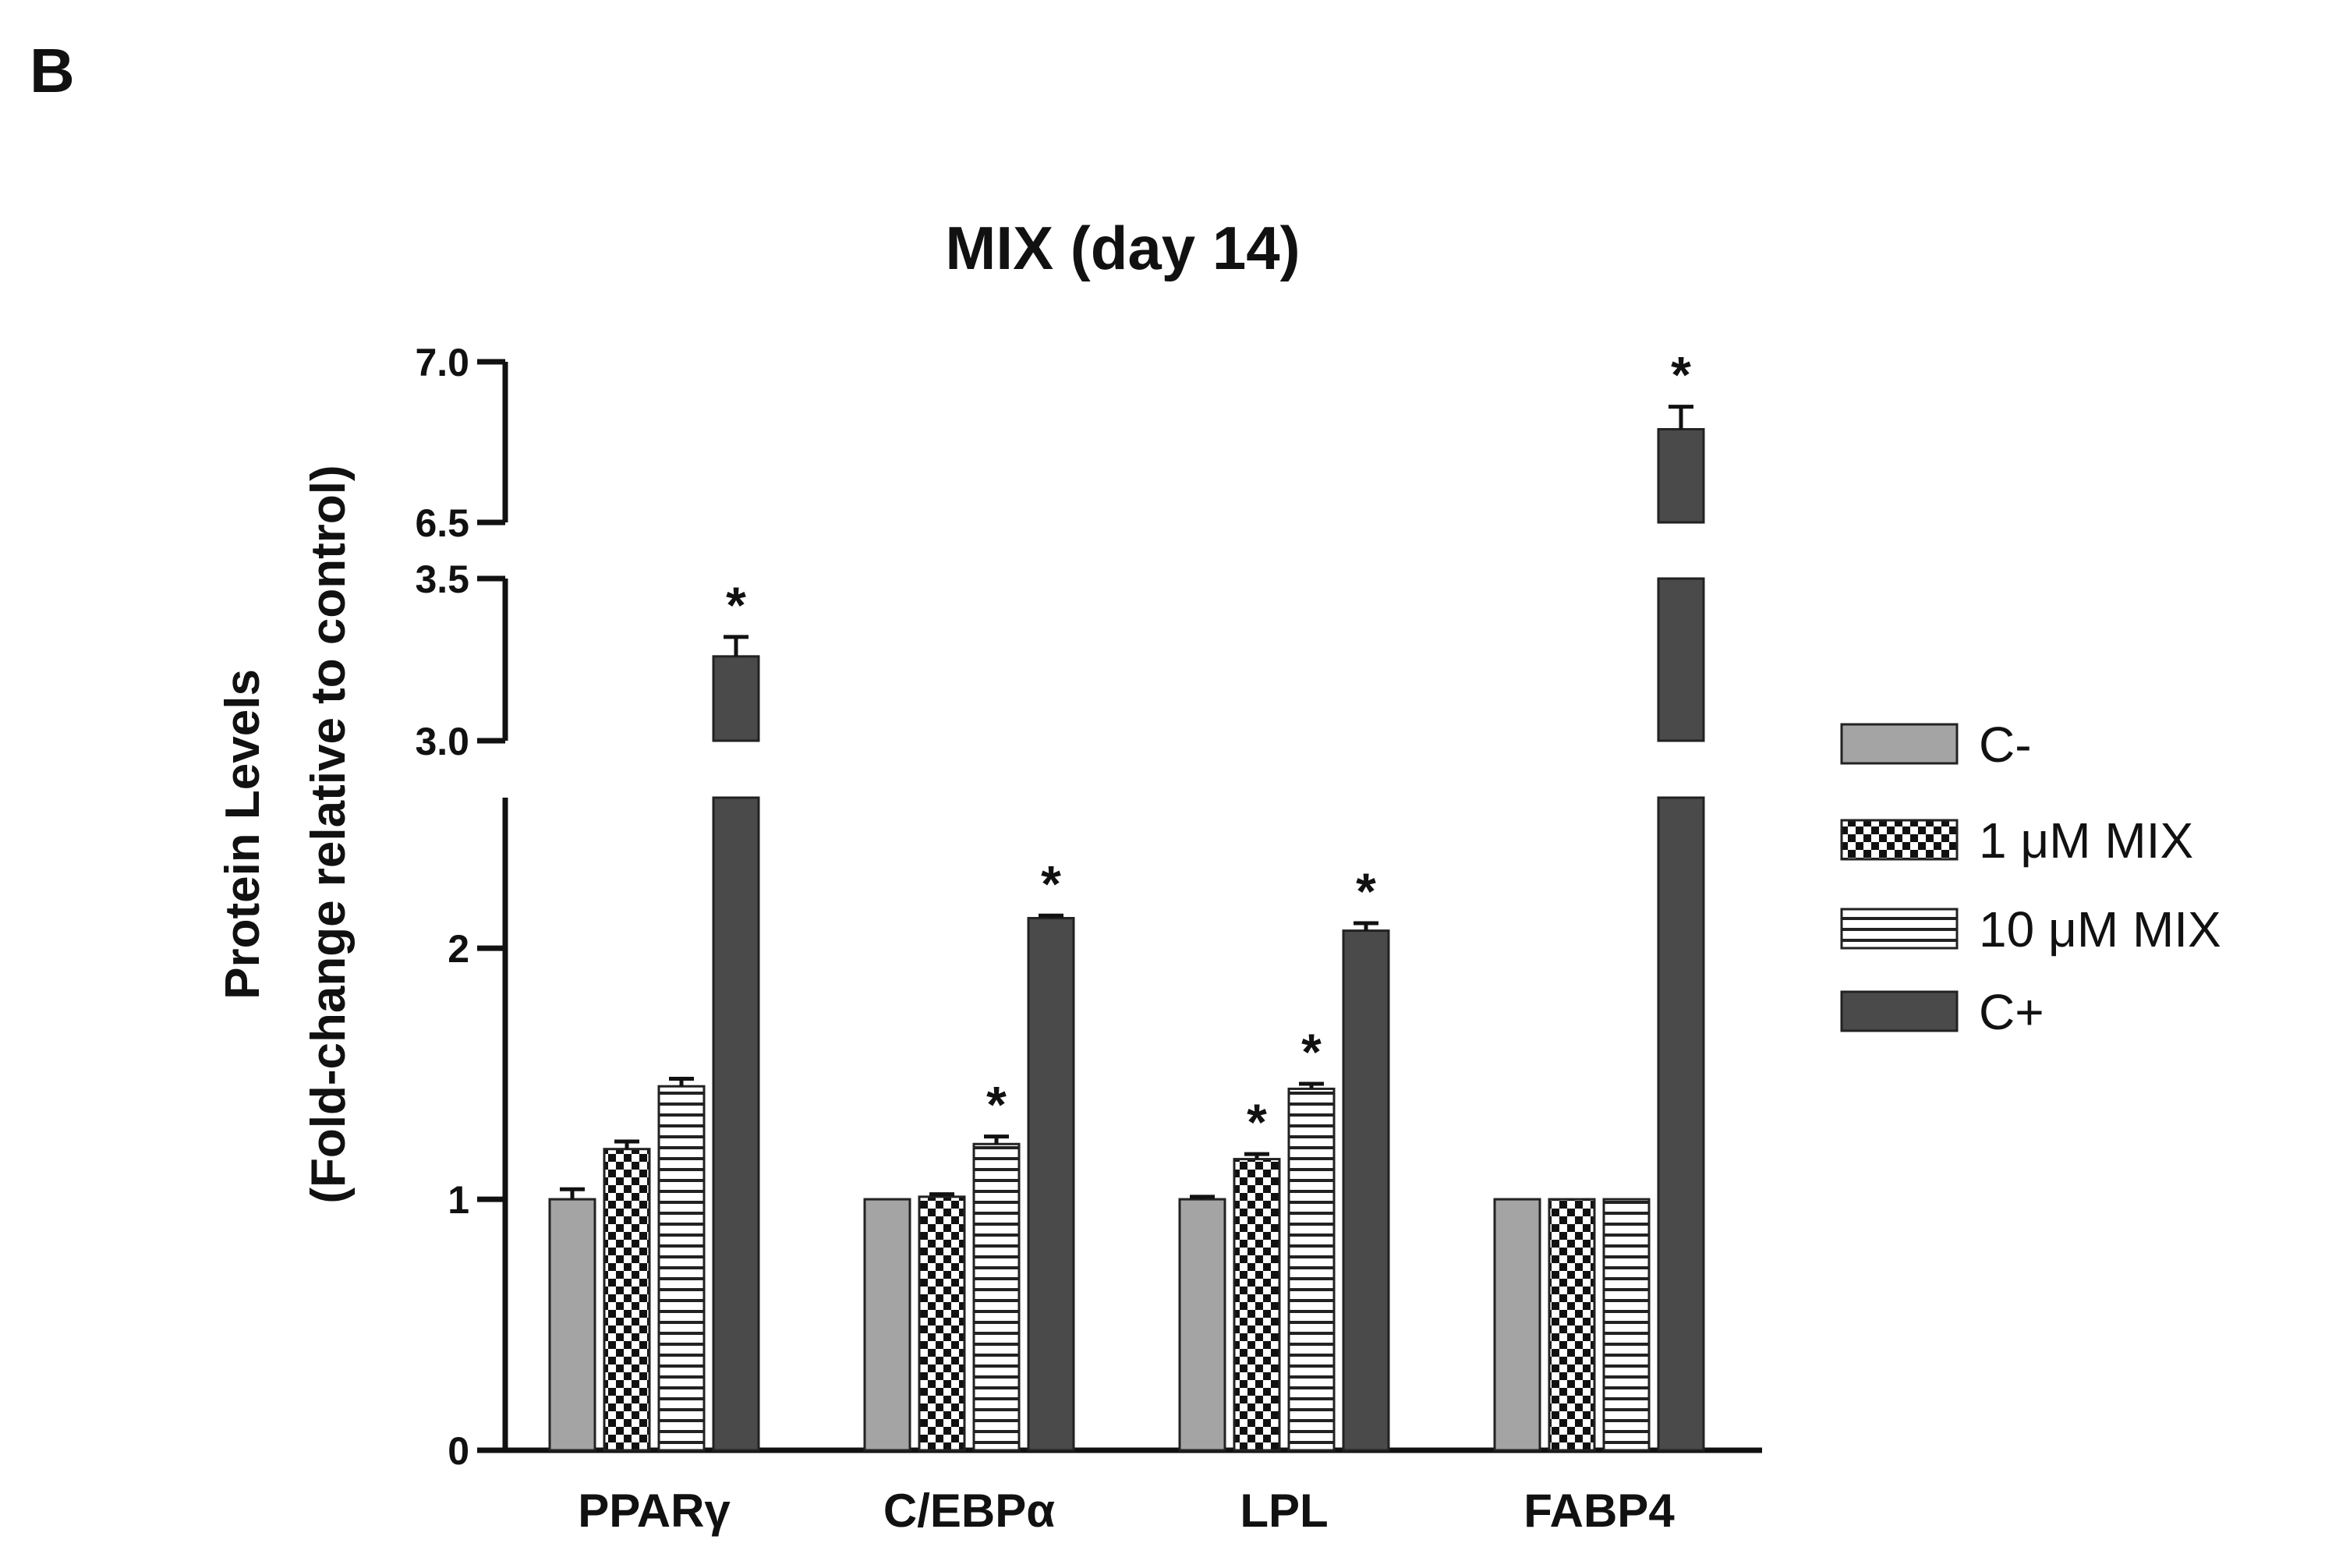 This screenshot has width=2325, height=1568. I want to click on legend: C- 1 μM MIX 10 μM MIX C+, so click(2030, 878).